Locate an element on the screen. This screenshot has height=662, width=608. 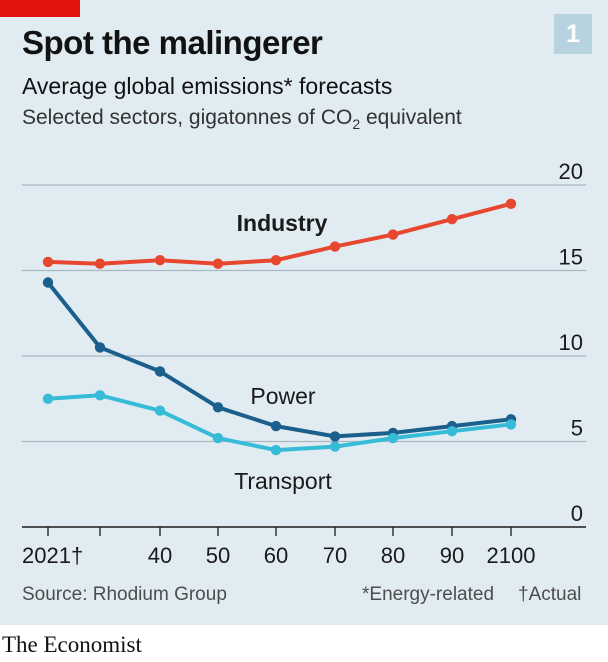
data-point-power-2040 is located at coordinates (160, 371).